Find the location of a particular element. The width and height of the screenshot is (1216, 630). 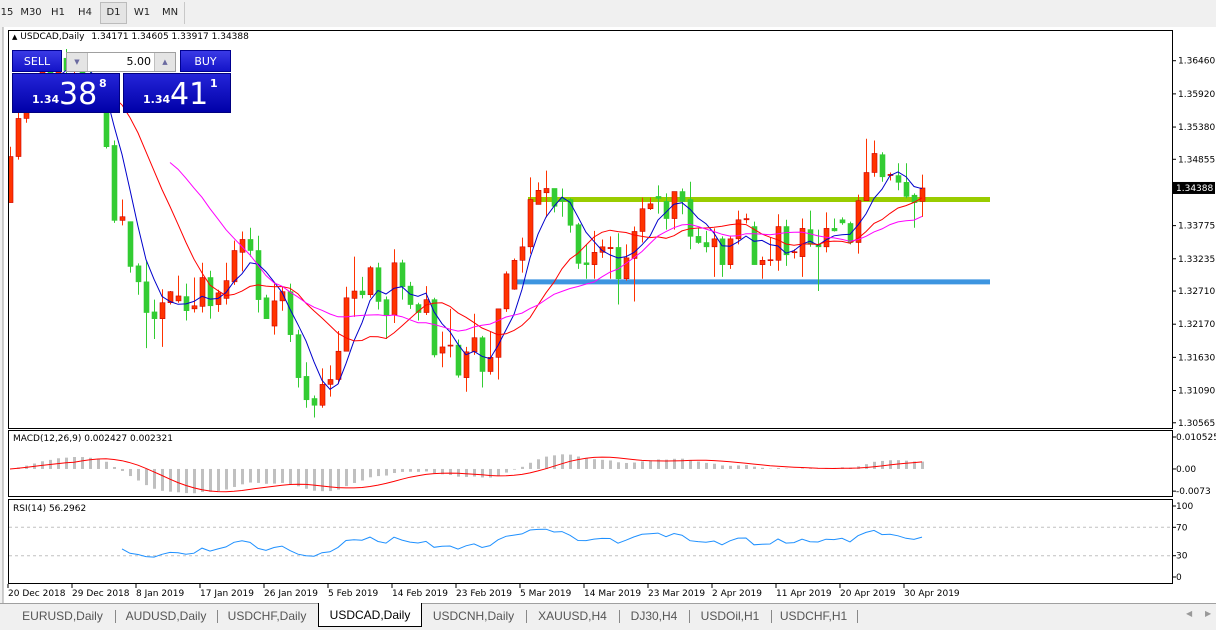

date-axis-label: 14 Feb 2019 is located at coordinates (420, 594).